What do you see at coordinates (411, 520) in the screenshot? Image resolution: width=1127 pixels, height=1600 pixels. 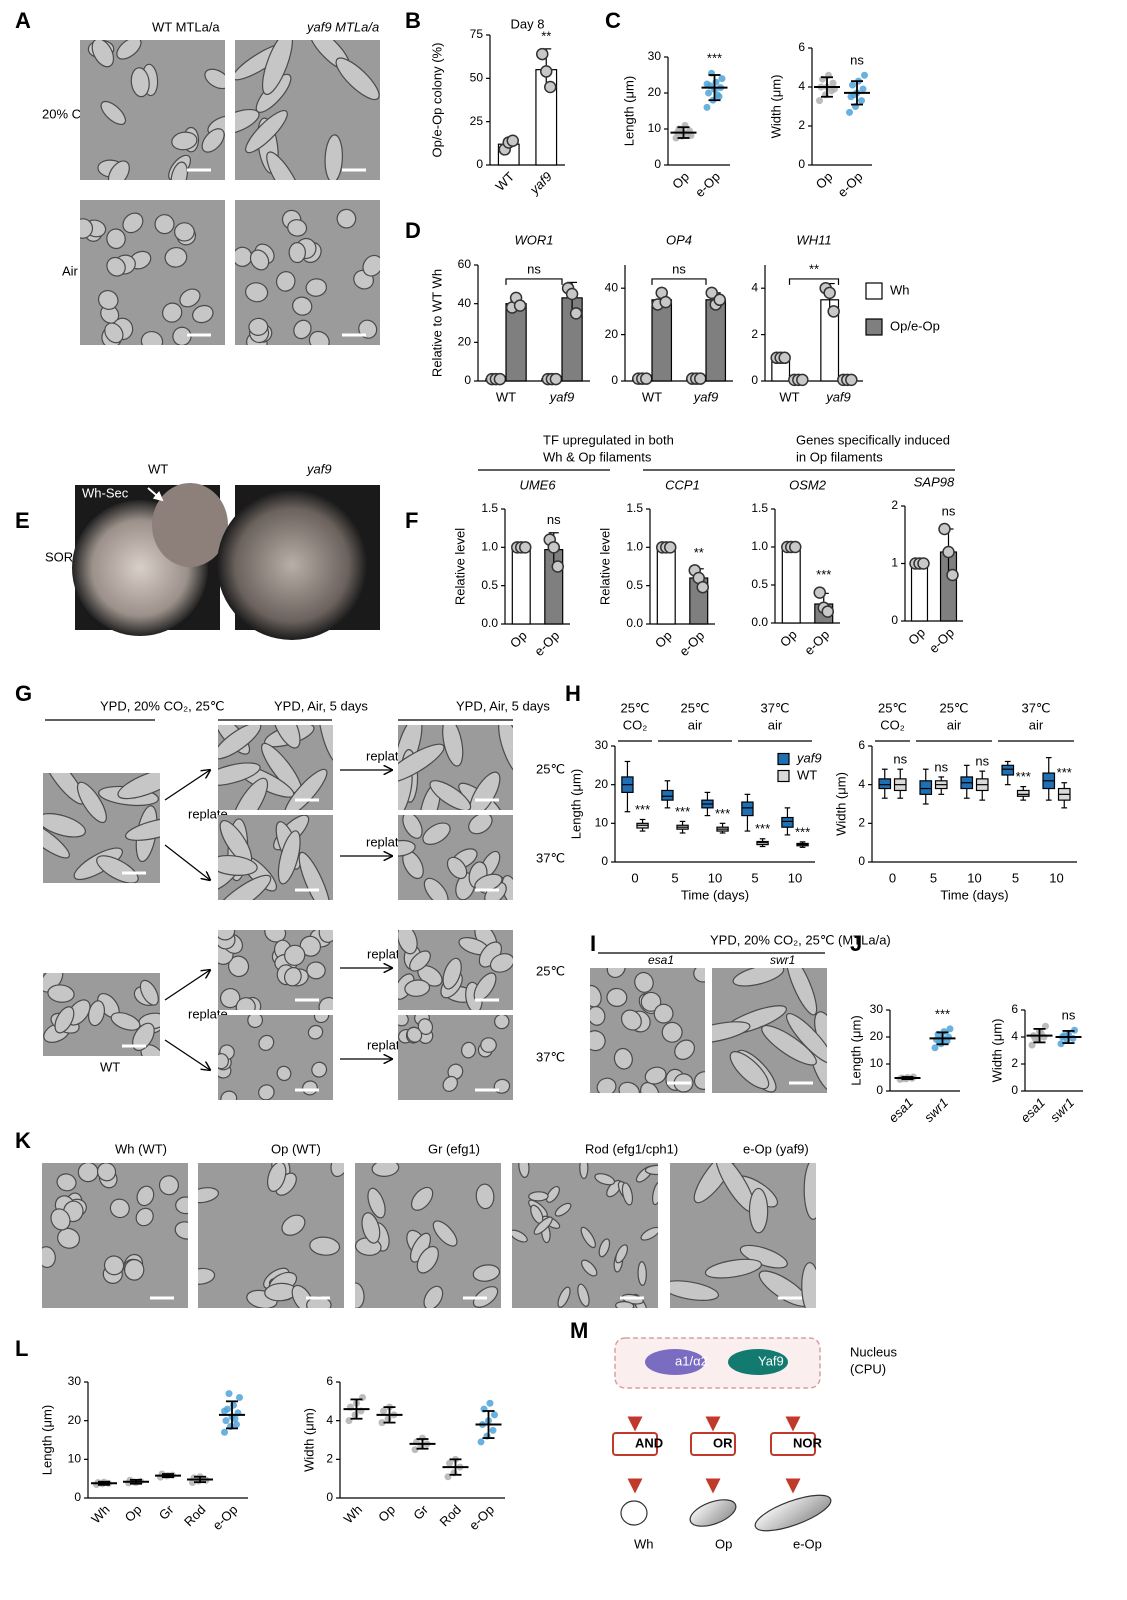 I see `panel-letter: F` at bounding box center [411, 520].